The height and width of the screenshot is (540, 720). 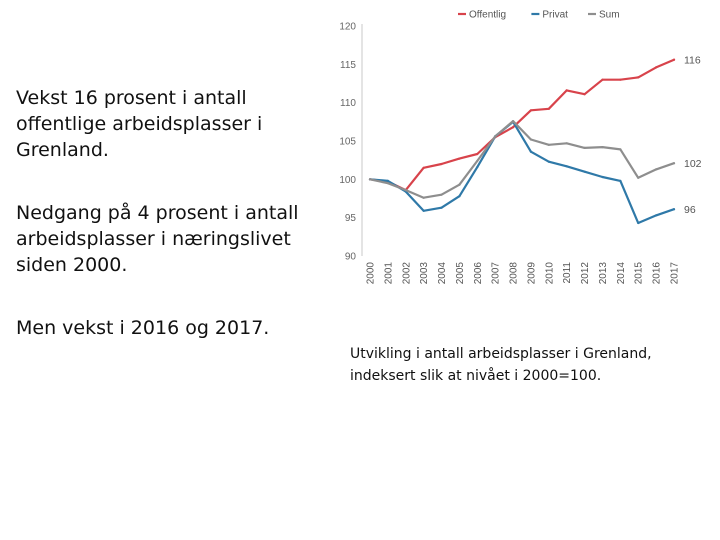 I want to click on x-tick-label: 2017, so click(x=675, y=273).